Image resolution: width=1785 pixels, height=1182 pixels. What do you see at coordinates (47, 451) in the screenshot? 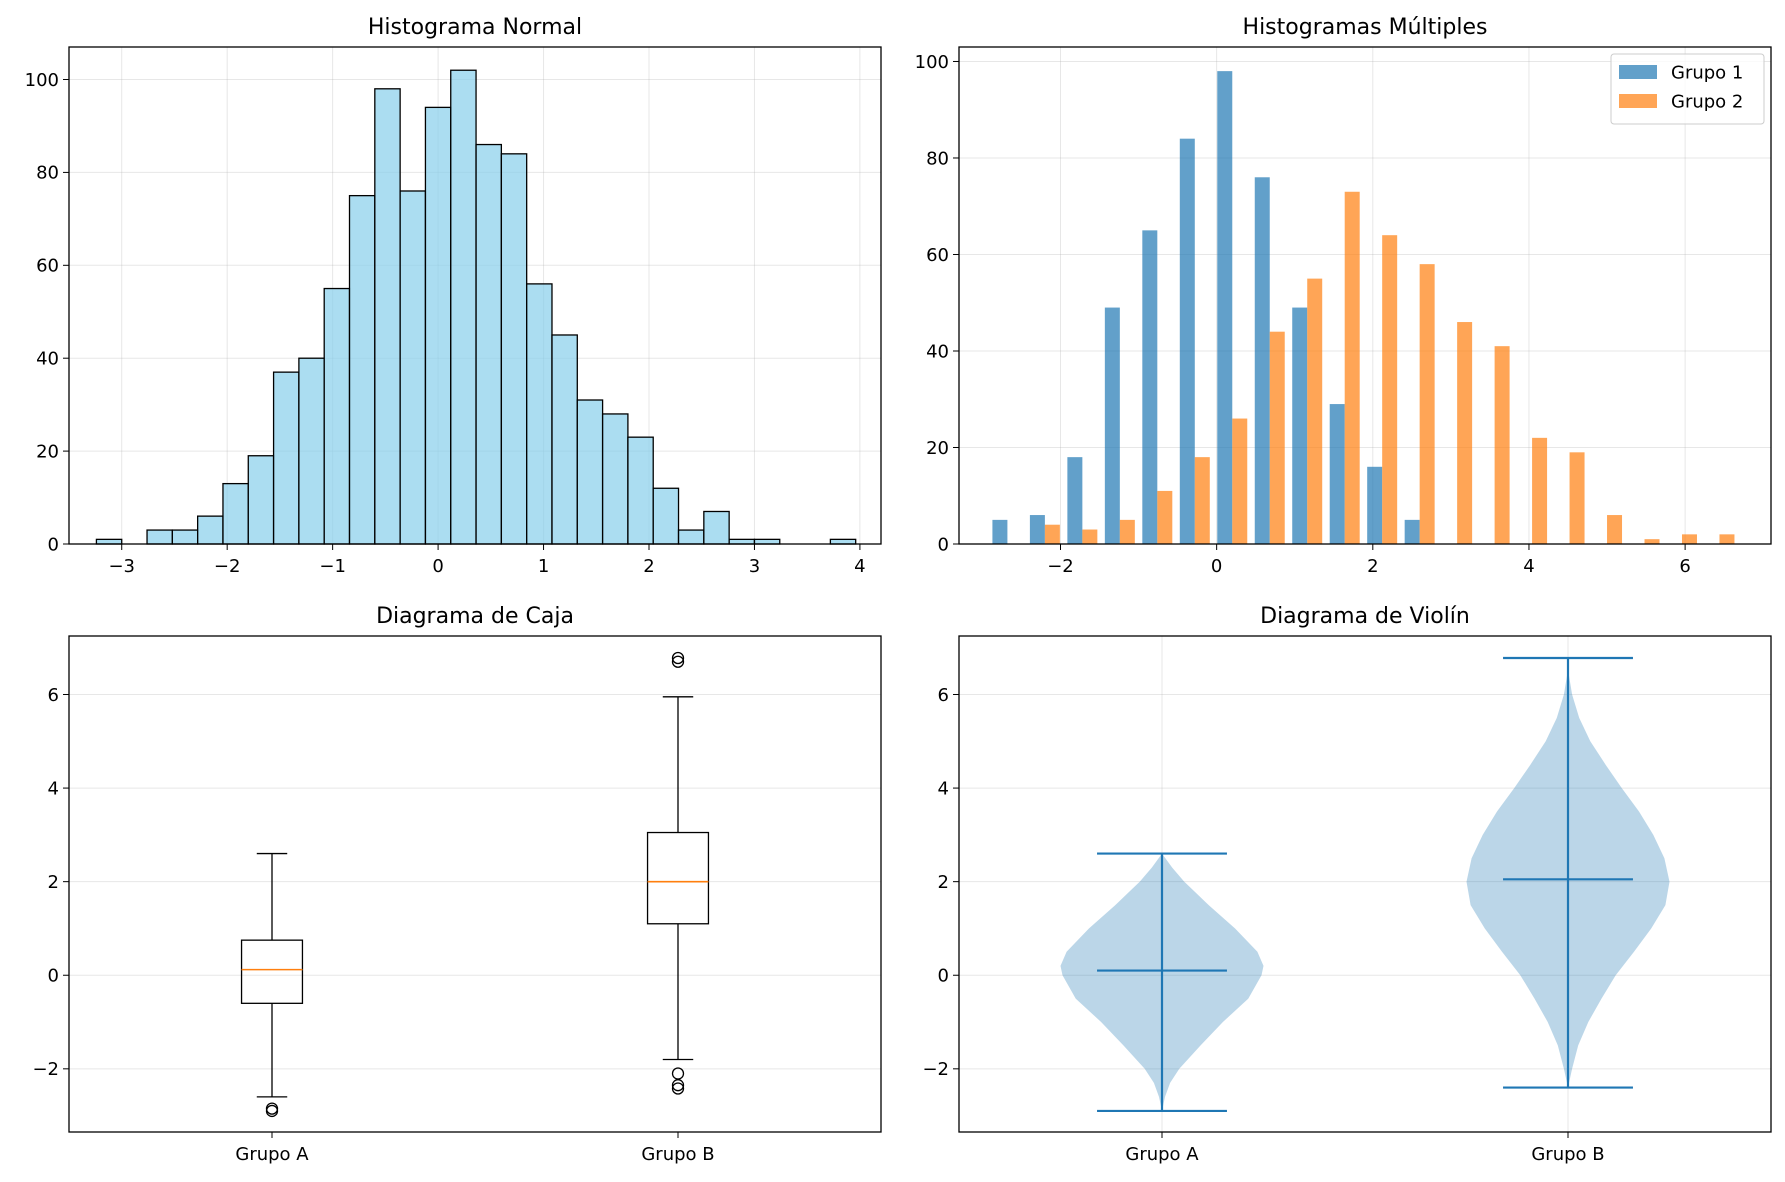
I see `y-tick-label: 20` at bounding box center [47, 451].